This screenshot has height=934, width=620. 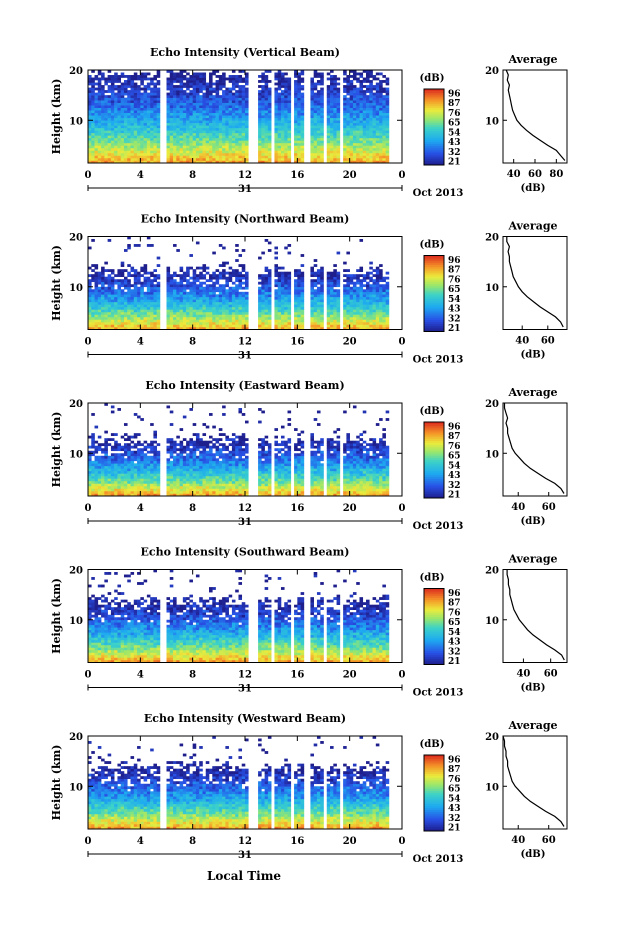 What do you see at coordinates (432, 78) in the screenshot?
I see `colorbar-unit: (dB)` at bounding box center [432, 78].